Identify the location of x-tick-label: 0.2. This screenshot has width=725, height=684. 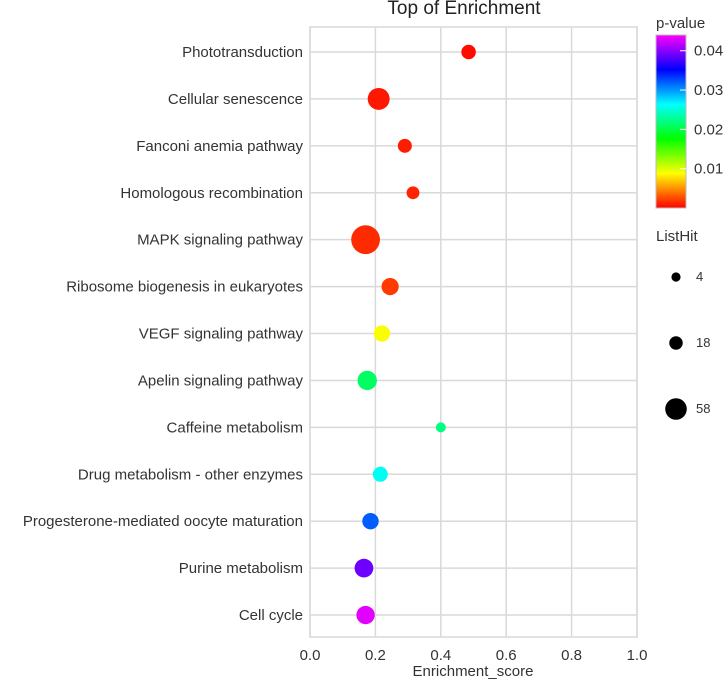
(375, 655).